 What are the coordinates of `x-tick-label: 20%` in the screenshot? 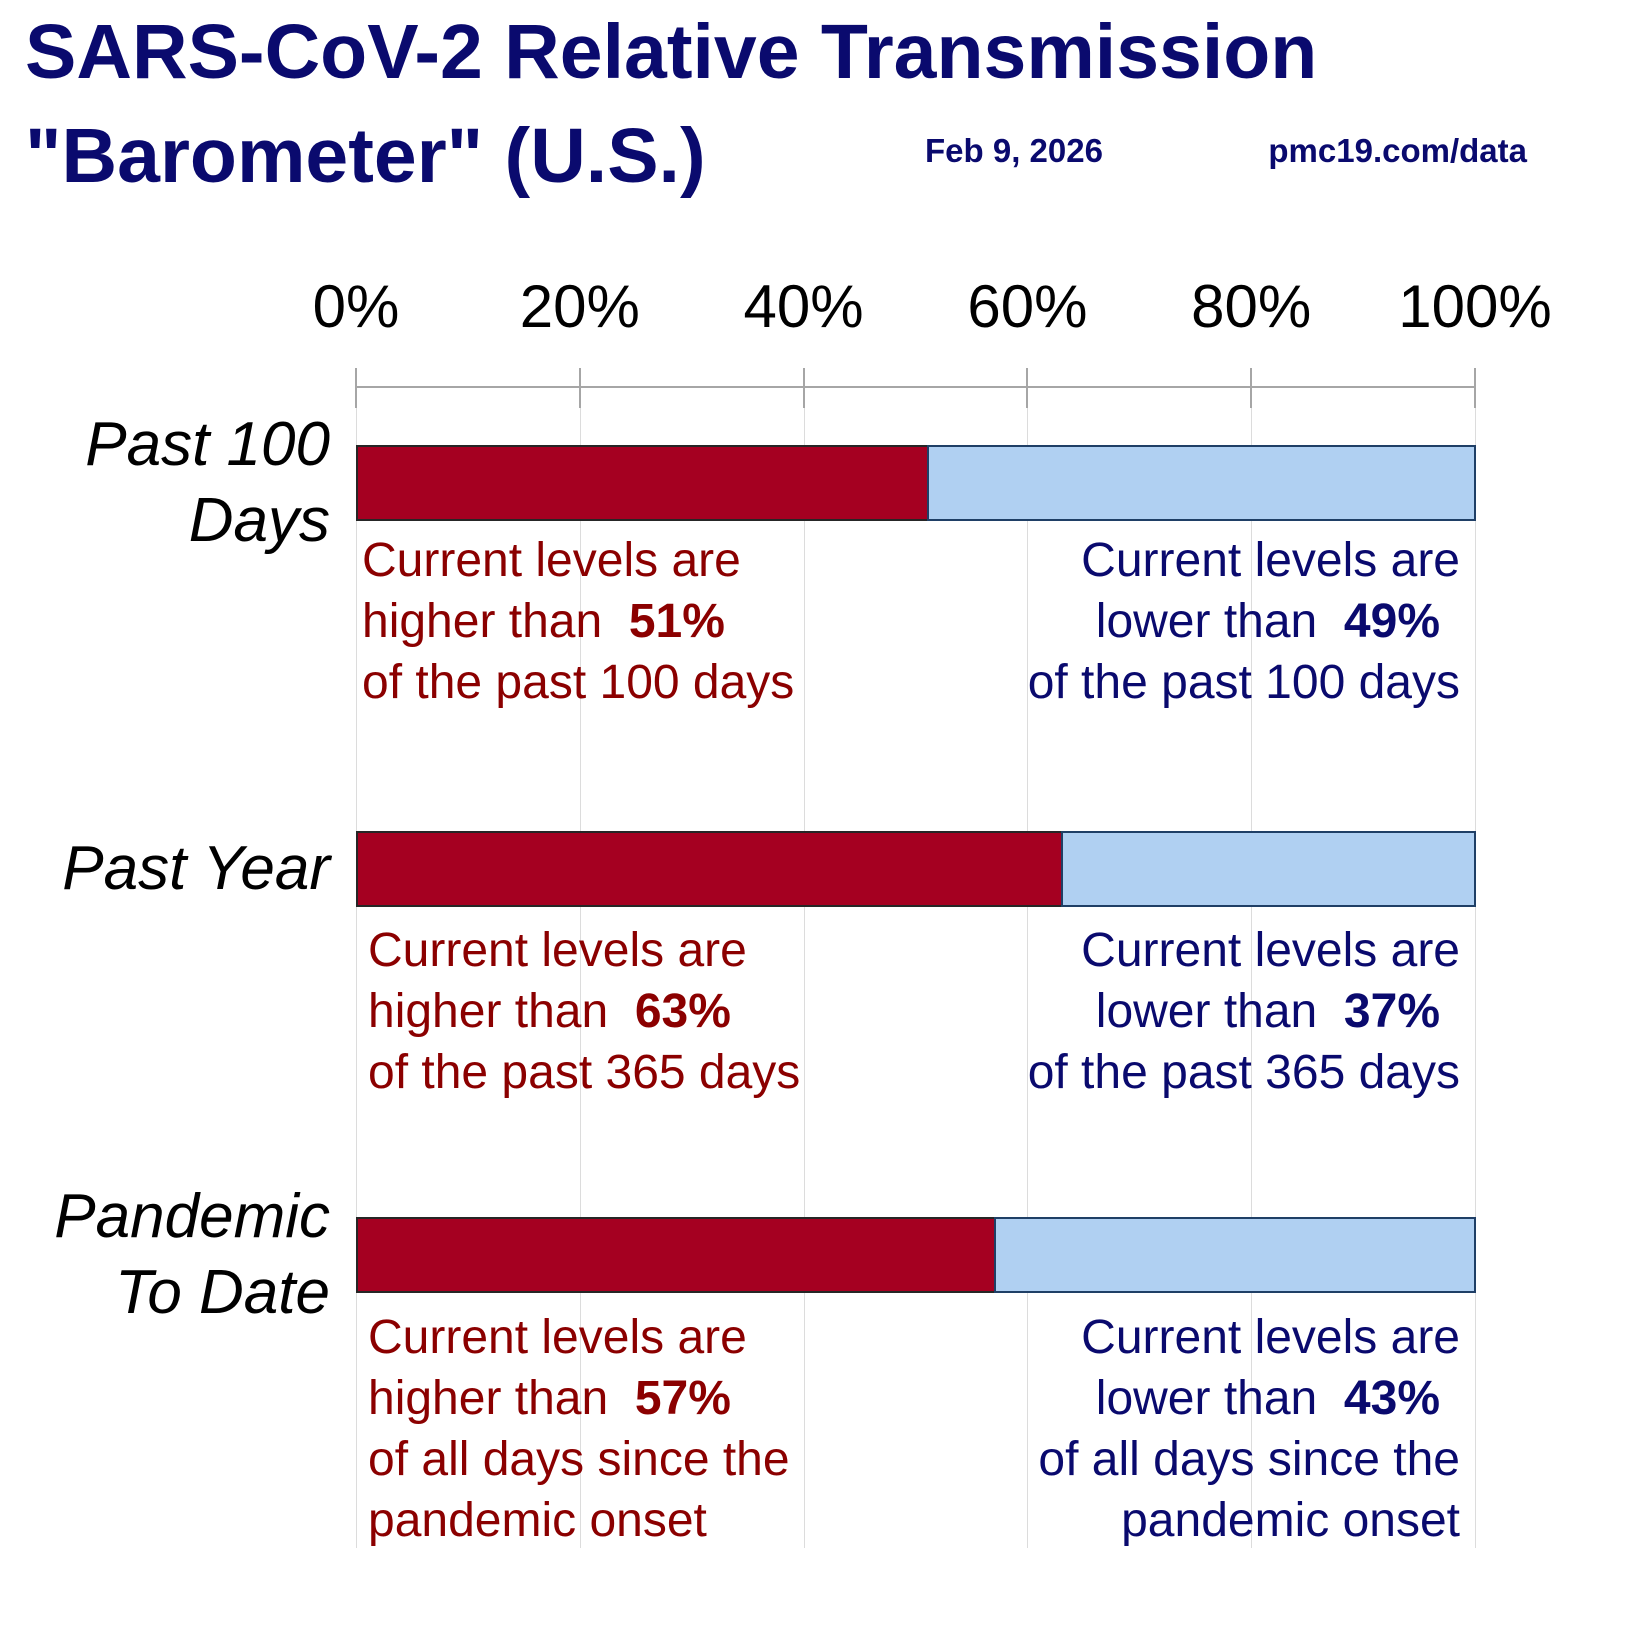 It's located at (579, 306).